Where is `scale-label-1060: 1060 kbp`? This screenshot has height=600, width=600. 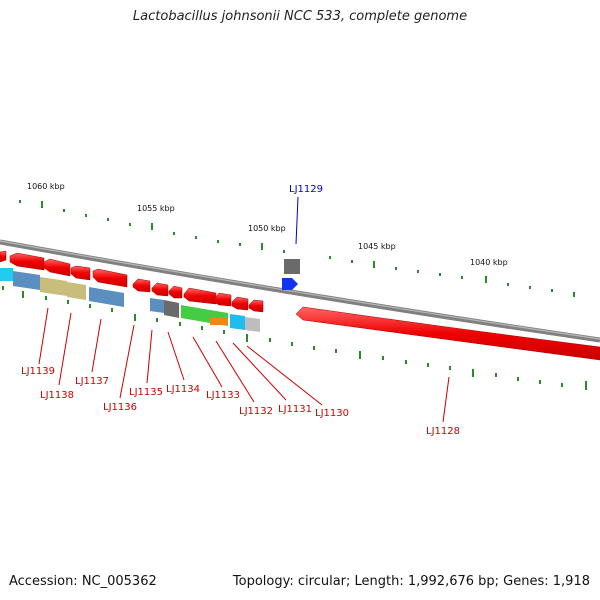
scale-label-1060: 1060 kbp is located at coordinates (46, 186).